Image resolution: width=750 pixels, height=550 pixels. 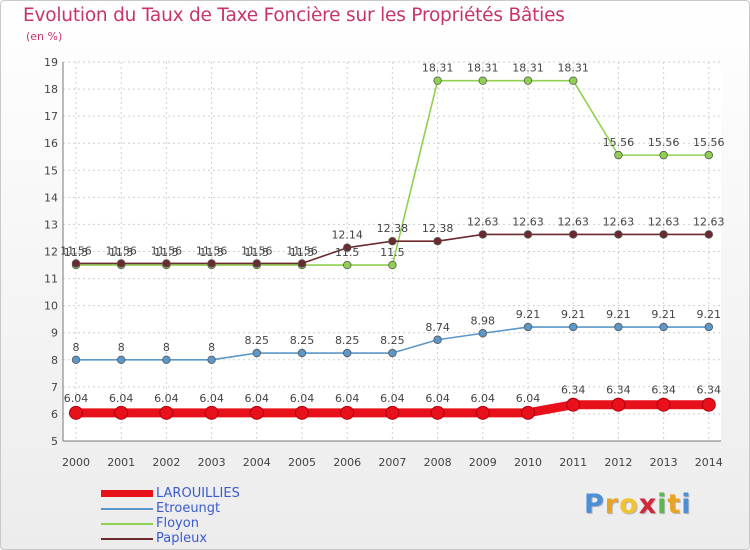 I want to click on y-tick-label: 14, so click(x=51, y=197).